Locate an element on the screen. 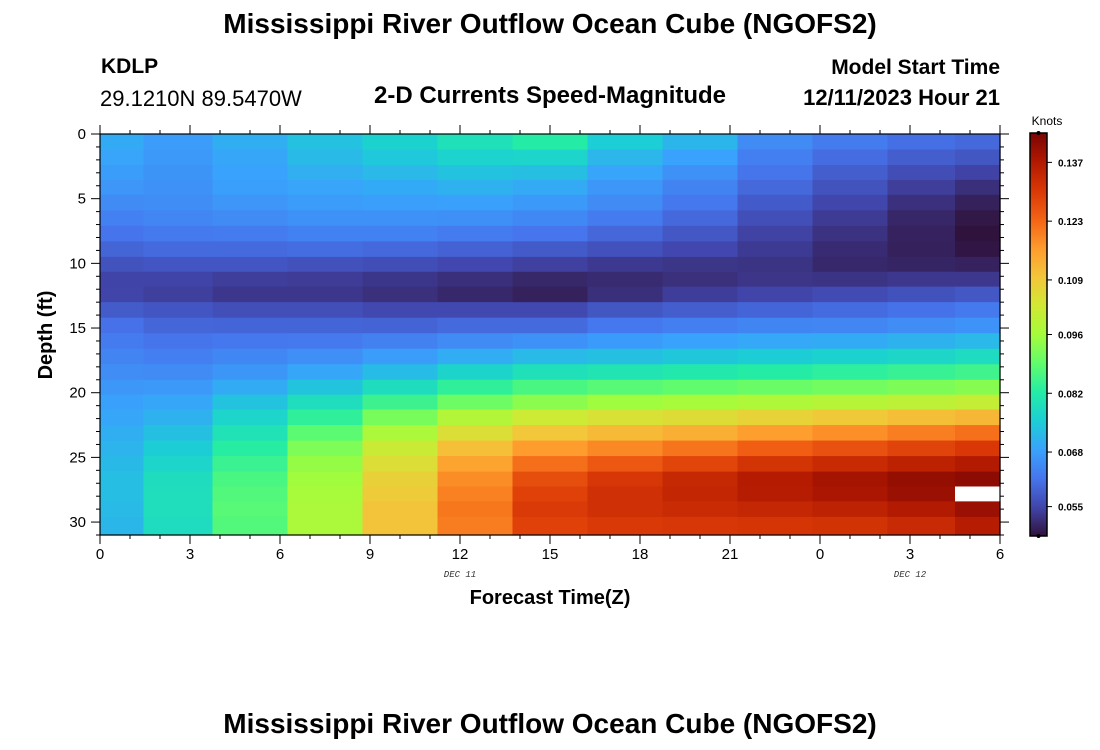 This screenshot has height=750, width=1100. x-tick-label: 15 is located at coordinates (550, 554).